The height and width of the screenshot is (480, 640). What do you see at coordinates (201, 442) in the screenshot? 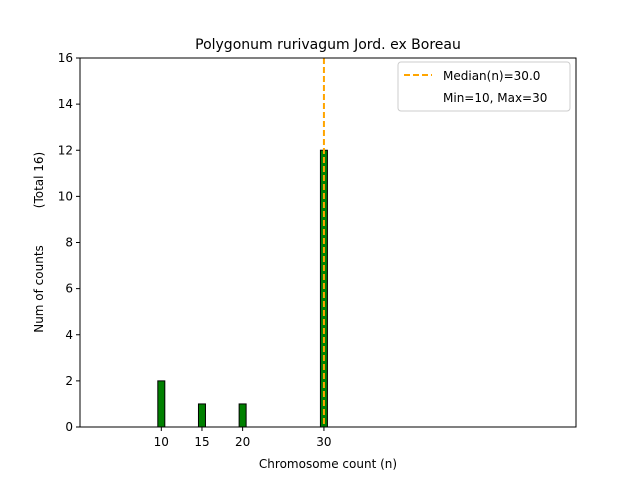
I see `x-tick-label: 15` at bounding box center [201, 442].